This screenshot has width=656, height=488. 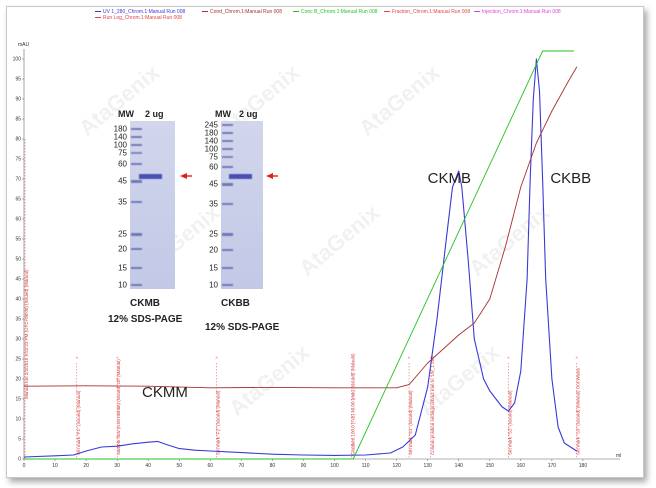 What do you see at coordinates (490, 466) in the screenshot?
I see `x-tick-label: 150` at bounding box center [490, 466].